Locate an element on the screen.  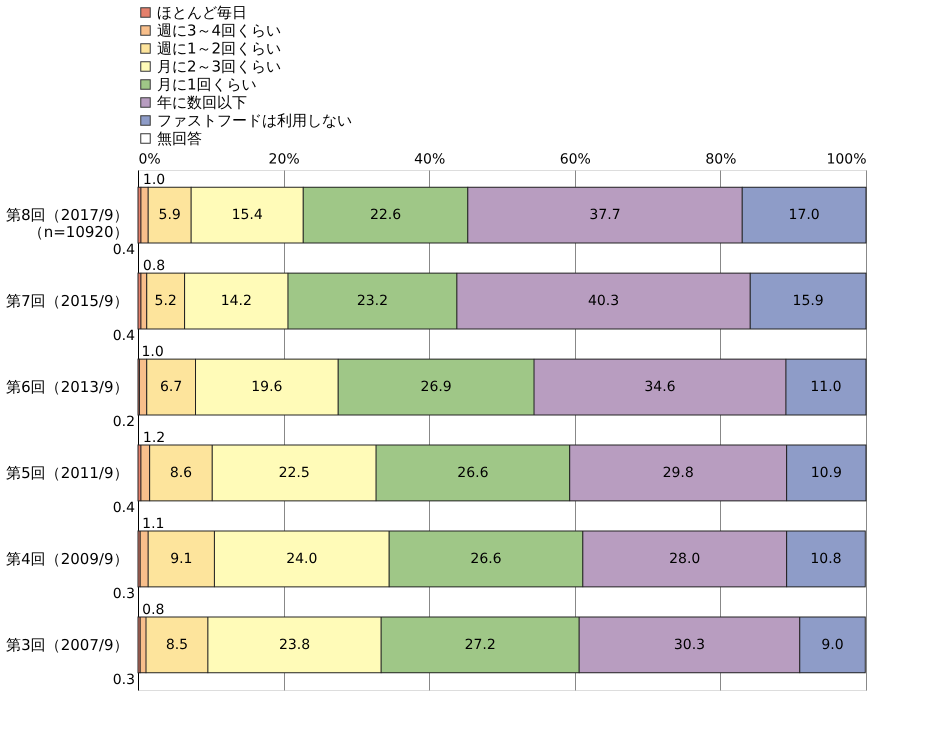
data-label: 11.0 is located at coordinates (826, 387).